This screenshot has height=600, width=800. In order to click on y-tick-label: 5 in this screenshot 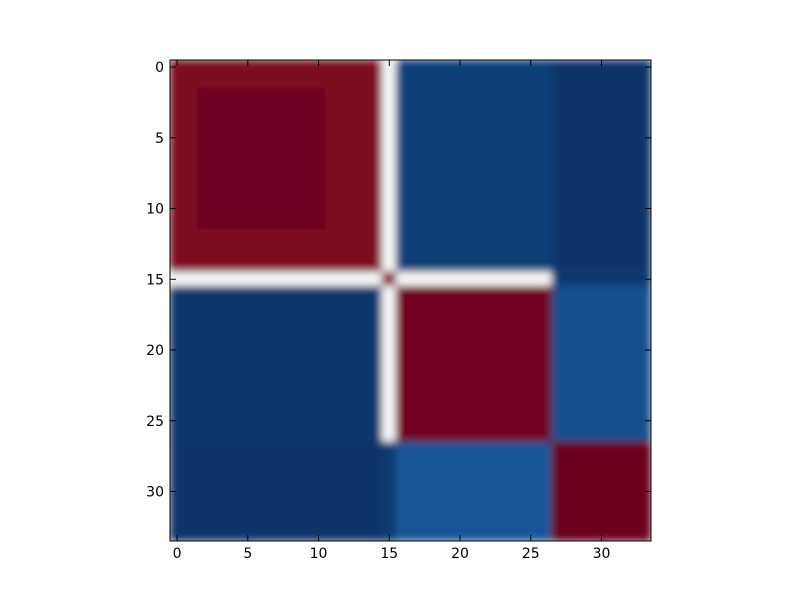, I will do `click(159, 139)`.